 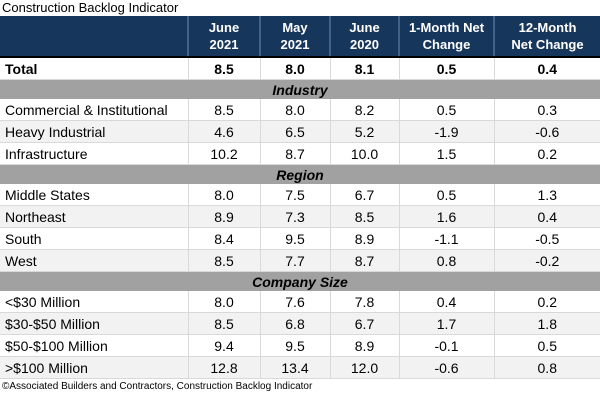 I want to click on value-cell: 13.4, so click(x=294, y=367).